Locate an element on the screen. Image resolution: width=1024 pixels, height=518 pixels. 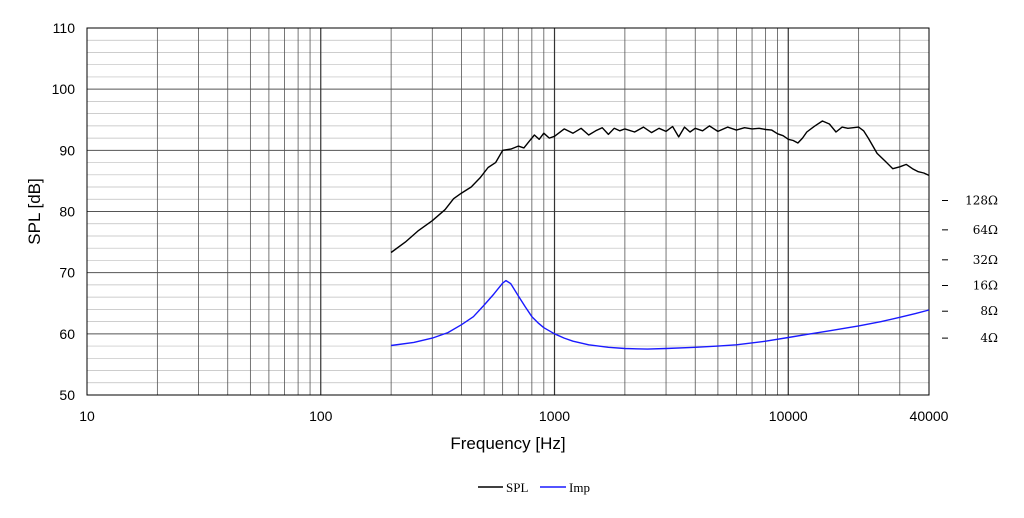
y-tick-label: 110 is located at coordinates (64, 28).